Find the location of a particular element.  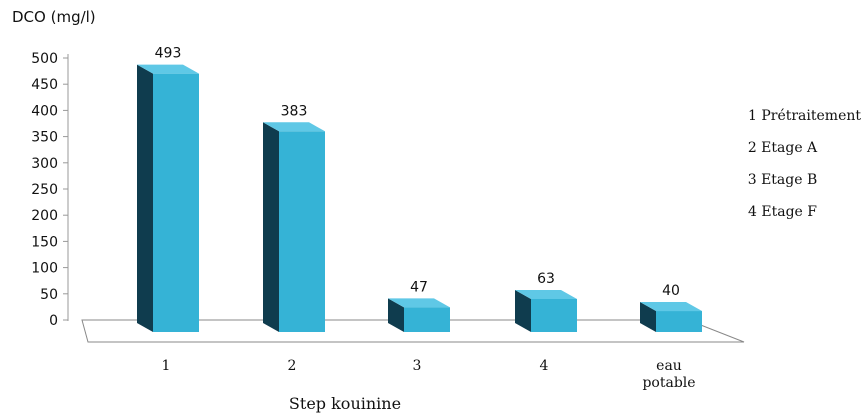

y-tick-label: 350 is located at coordinates (44, 138).